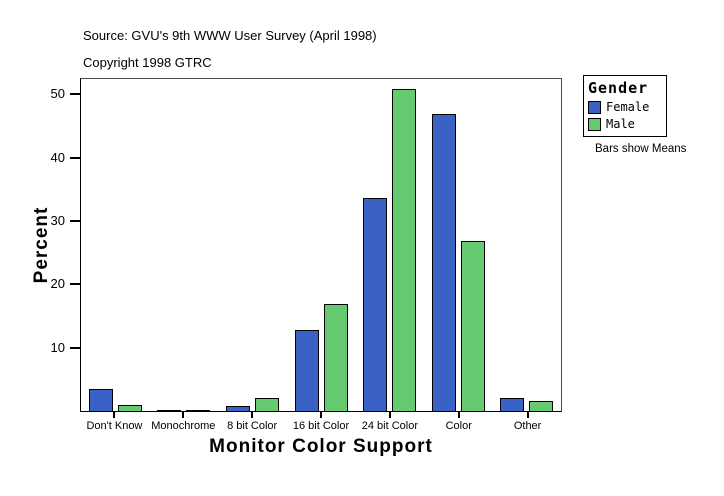 Image resolution: width=724 pixels, height=496 pixels. I want to click on x-axis-ticks, so click(321, 415).